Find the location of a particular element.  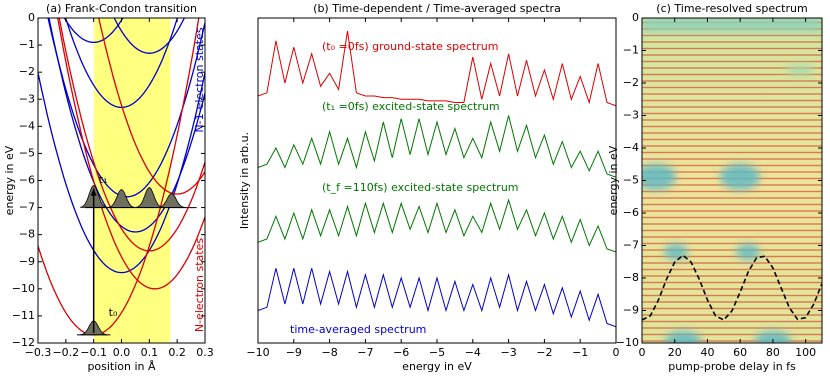

x-tick-label: −2 is located at coordinates (544, 352).